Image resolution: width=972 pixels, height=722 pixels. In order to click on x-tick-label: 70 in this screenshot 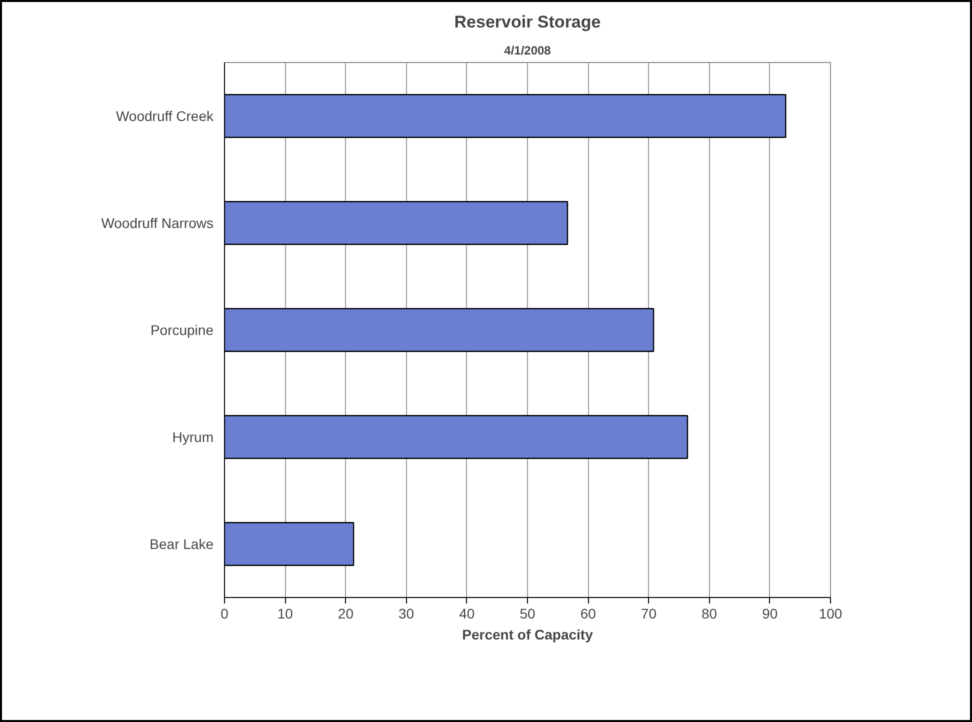, I will do `click(648, 614)`.